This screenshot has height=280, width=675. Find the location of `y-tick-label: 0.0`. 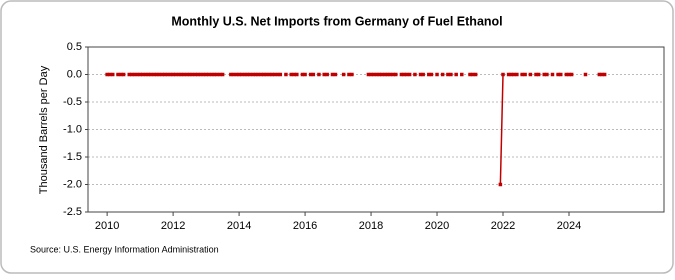

y-tick-label: 0.0 is located at coordinates (74, 74).